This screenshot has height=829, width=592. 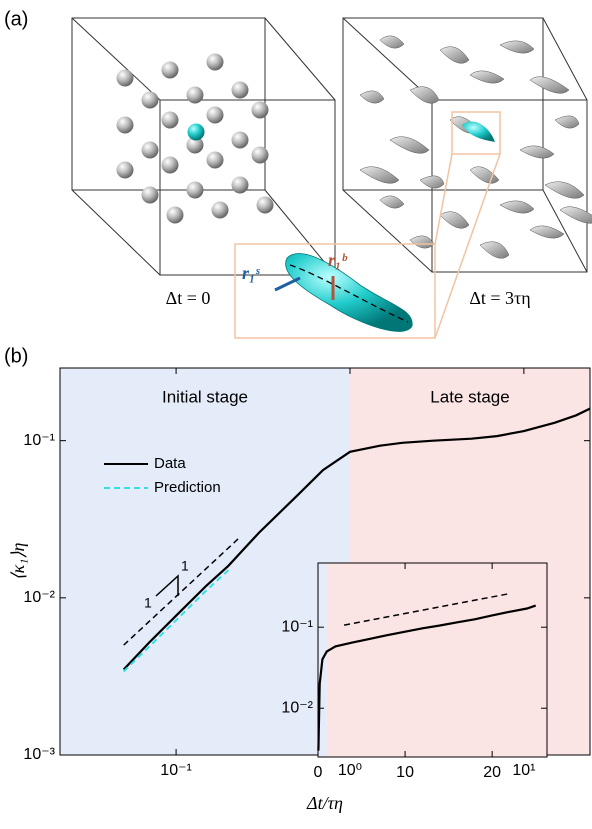 What do you see at coordinates (324, 803) in the screenshot?
I see `x-axis-label: Δt/τη` at bounding box center [324, 803].